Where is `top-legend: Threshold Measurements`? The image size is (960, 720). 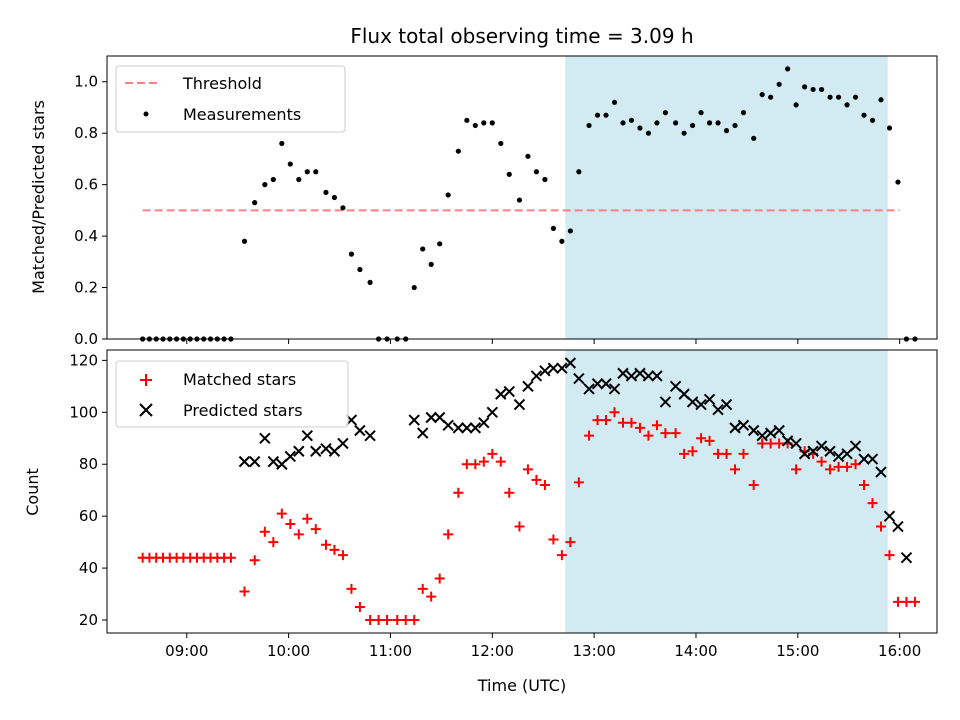
top-legend: Threshold Measurements is located at coordinates (230, 99).